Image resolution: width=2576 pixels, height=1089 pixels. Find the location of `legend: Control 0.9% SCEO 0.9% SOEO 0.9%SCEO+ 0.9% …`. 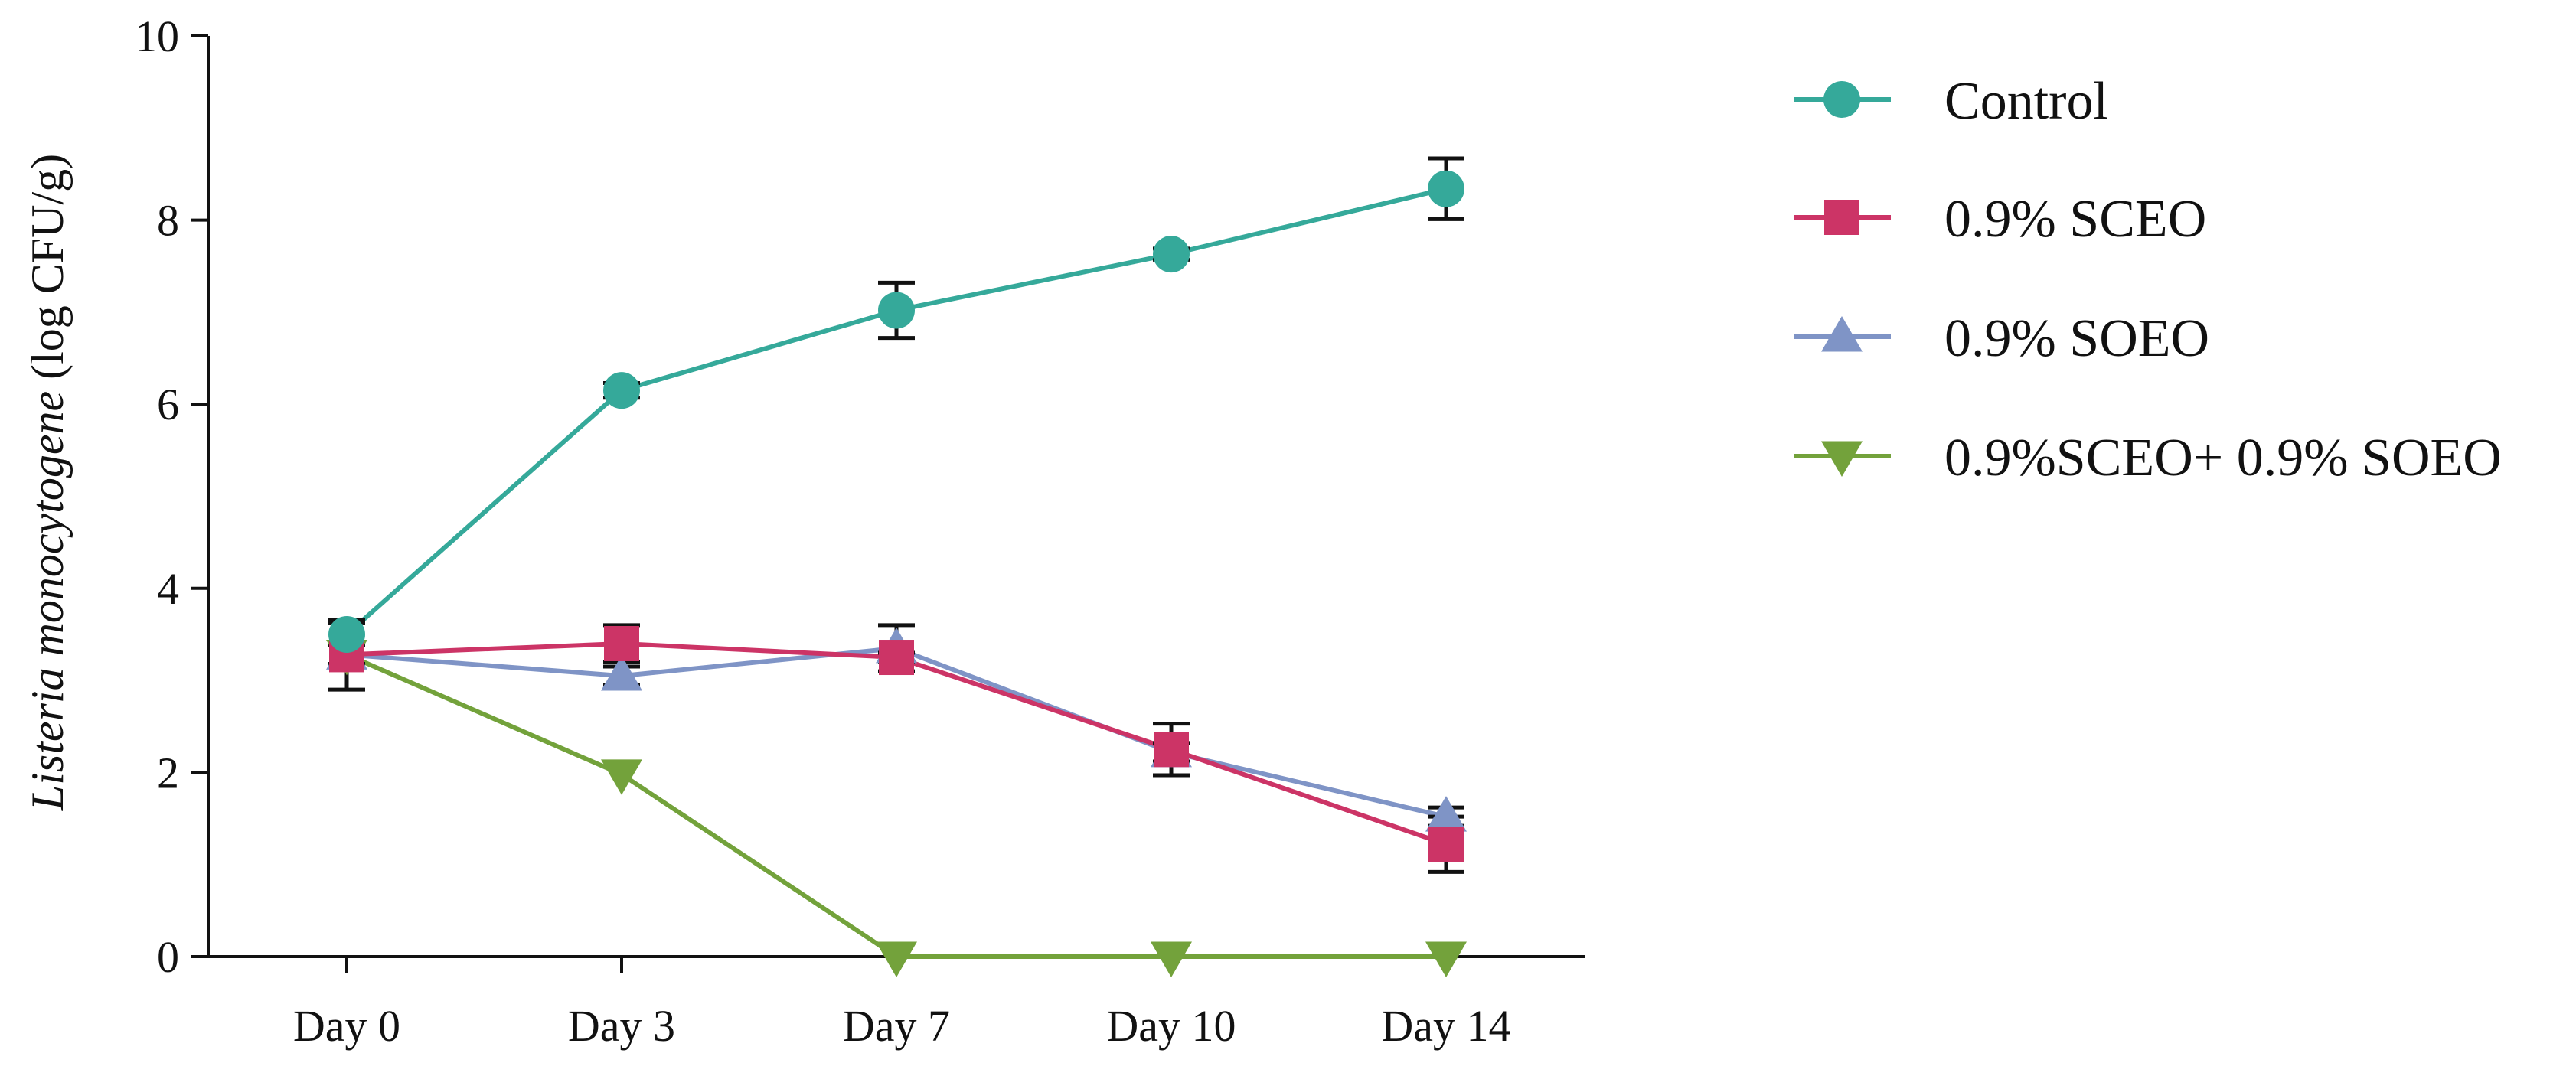

legend: Control 0.9% SCEO 0.9% SOEO 0.9%SCEO+ 0.9% … is located at coordinates (2148, 279).